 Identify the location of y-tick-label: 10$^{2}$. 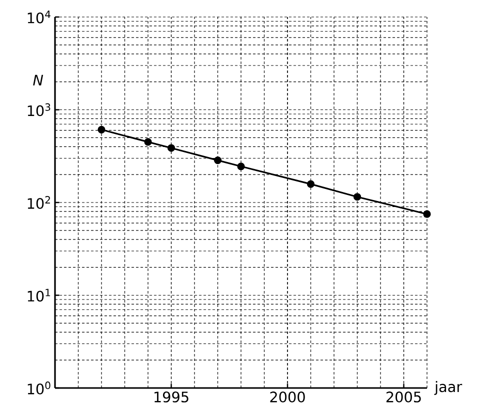
(39, 202).